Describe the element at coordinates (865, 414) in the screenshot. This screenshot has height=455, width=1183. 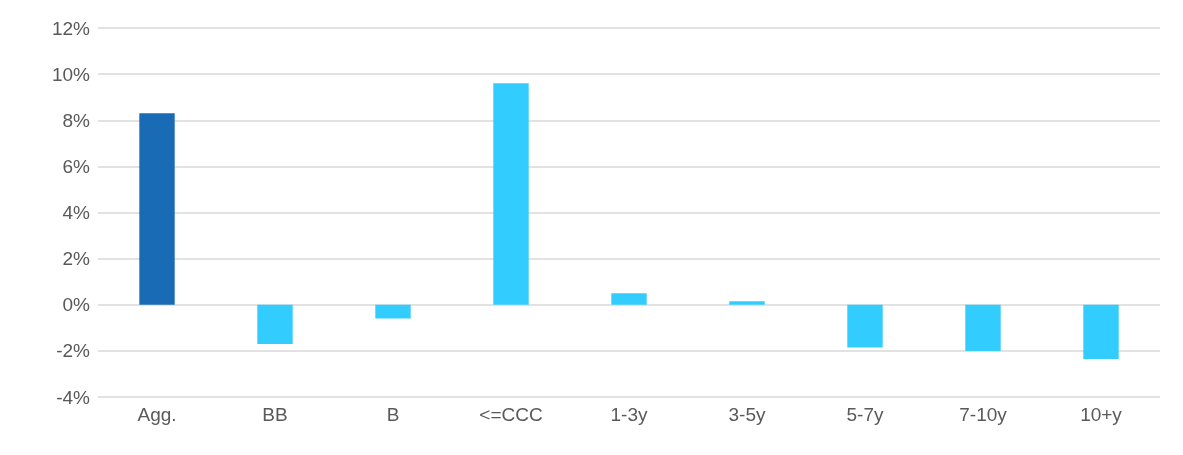
I see `x-tick-label: 5-7y` at that location.